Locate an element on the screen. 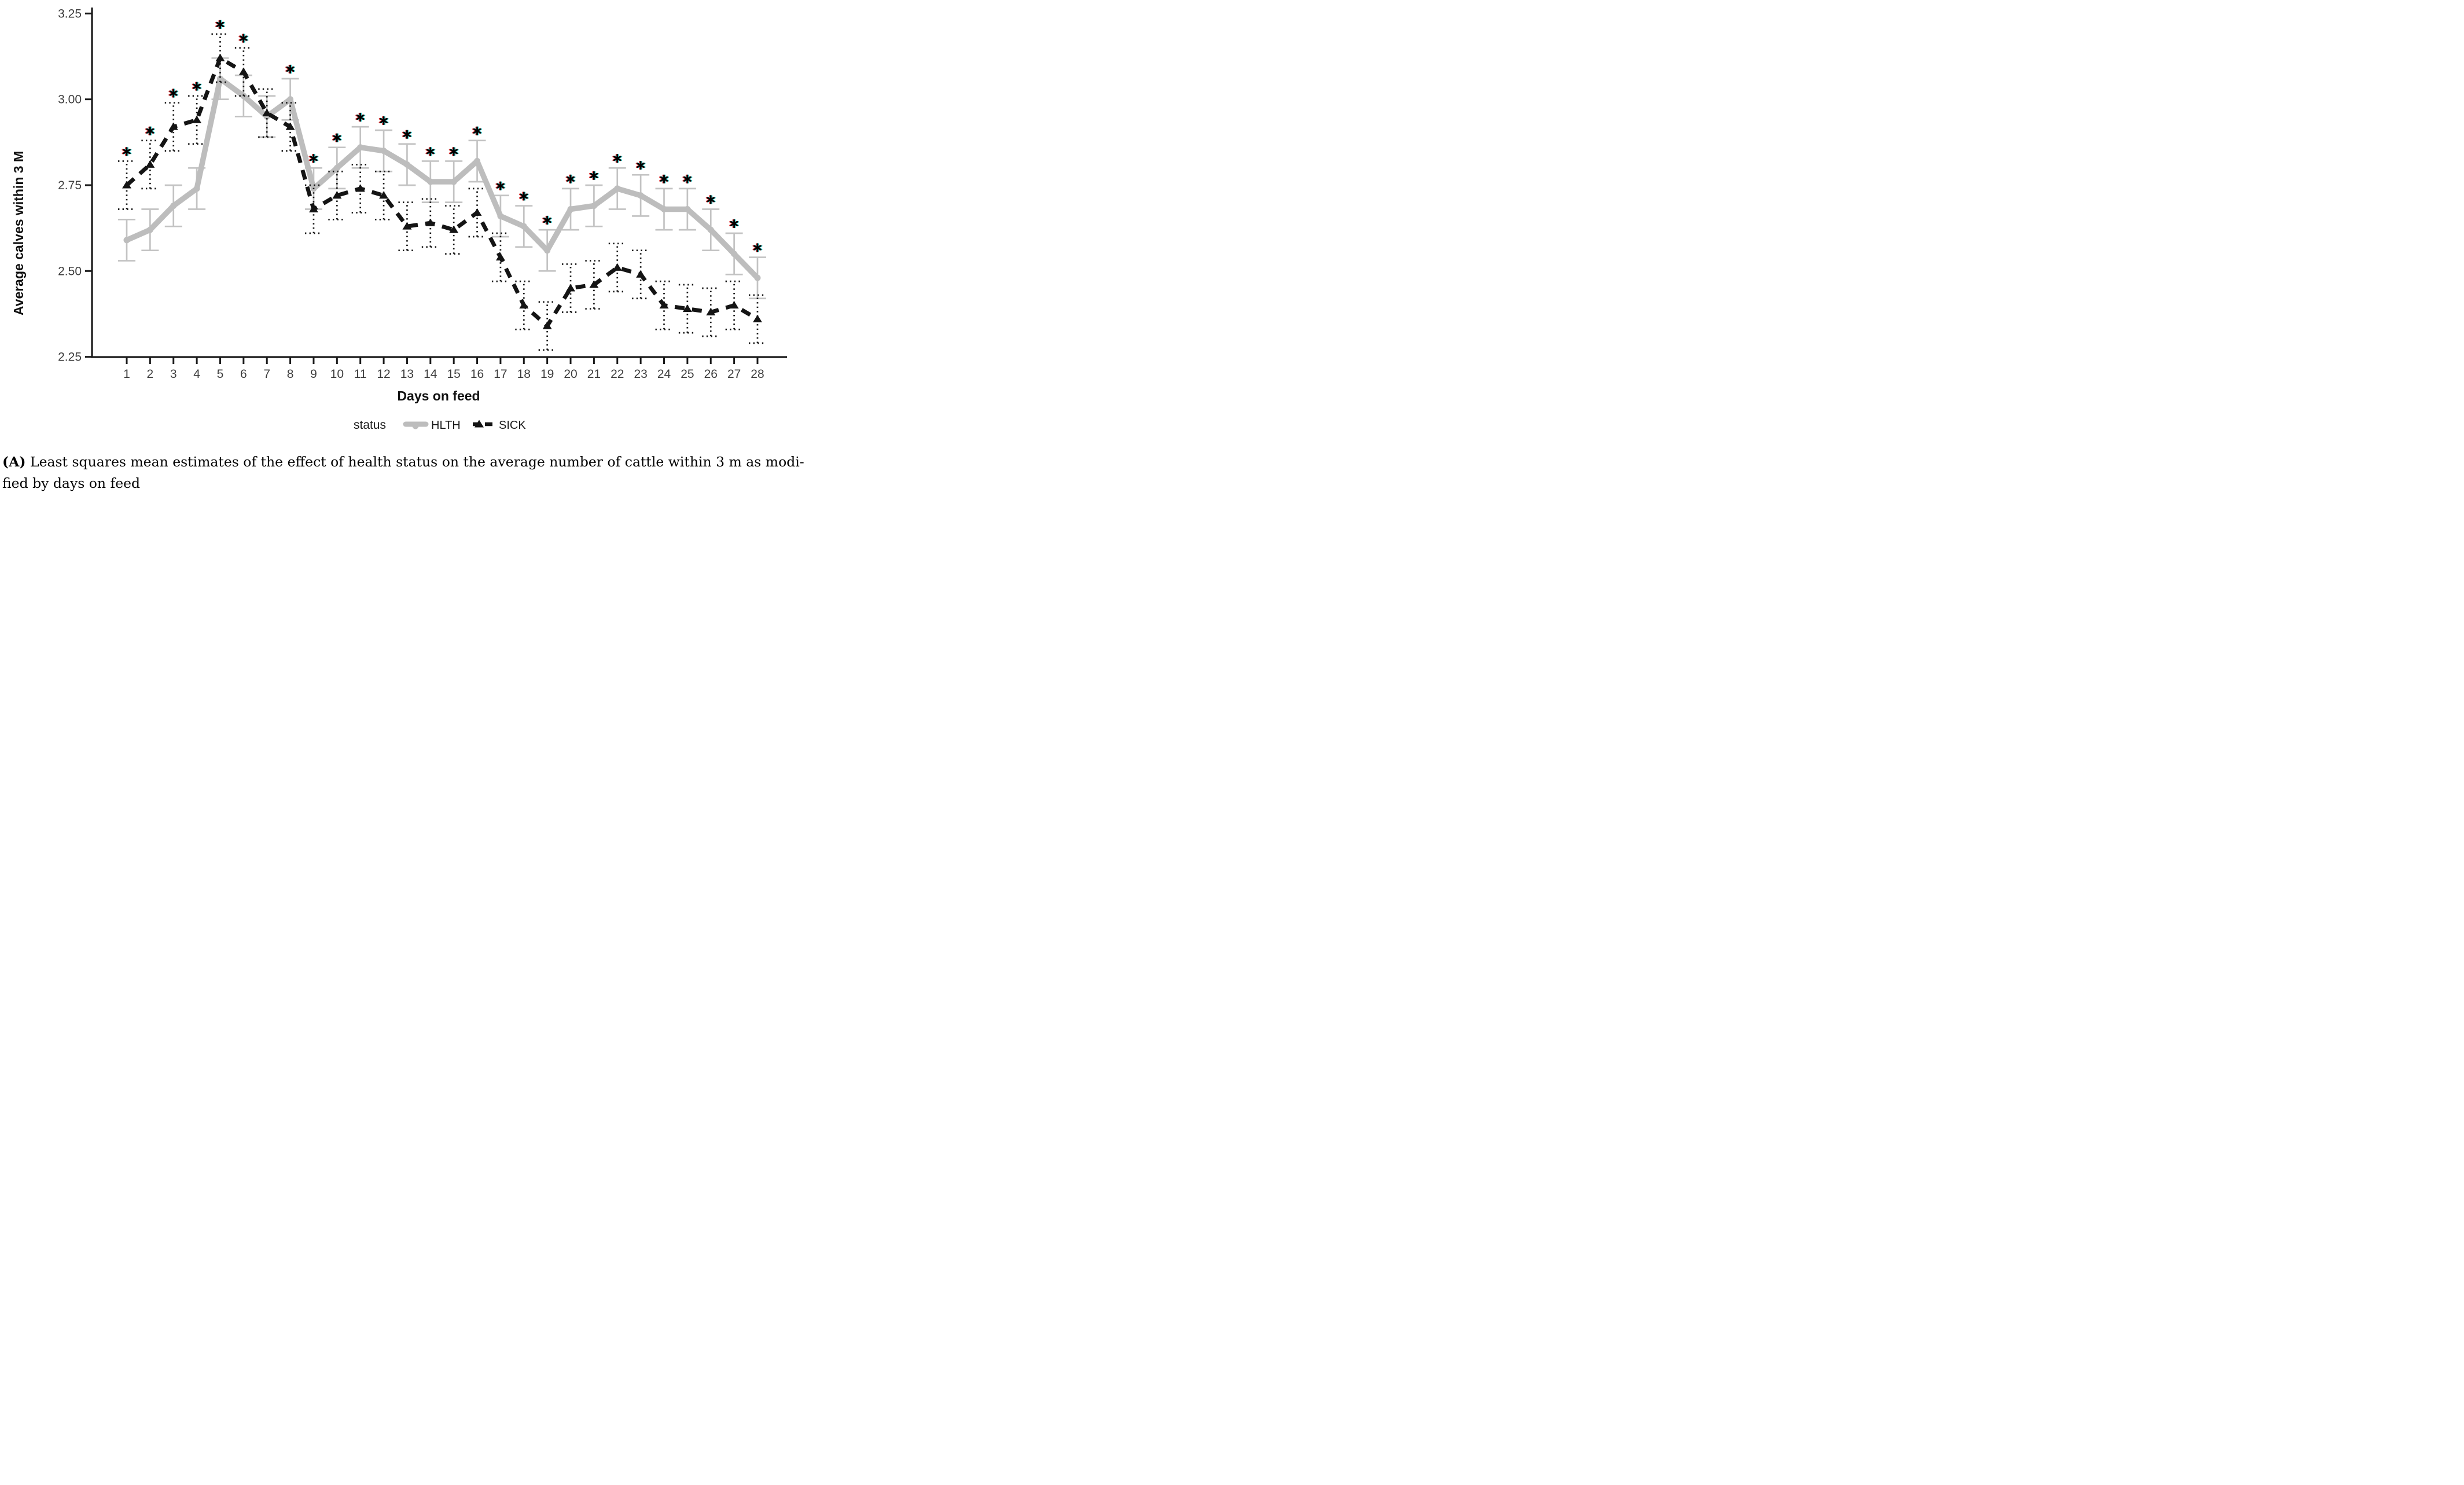 This screenshot has height=1485, width=2464. x-tick-label: 23 is located at coordinates (640, 374).